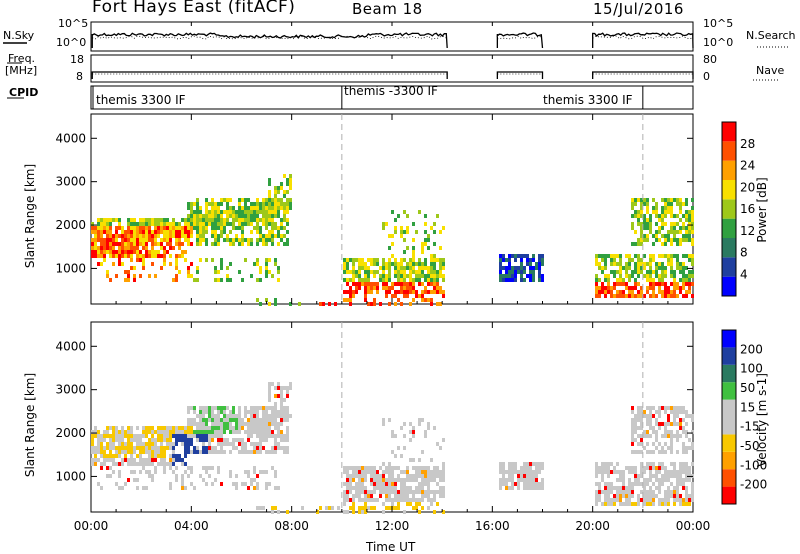 The height and width of the screenshot is (554, 800). What do you see at coordinates (747, 209) in the screenshot?
I see `power-colorbar-tick-label: 16` at bounding box center [747, 209].